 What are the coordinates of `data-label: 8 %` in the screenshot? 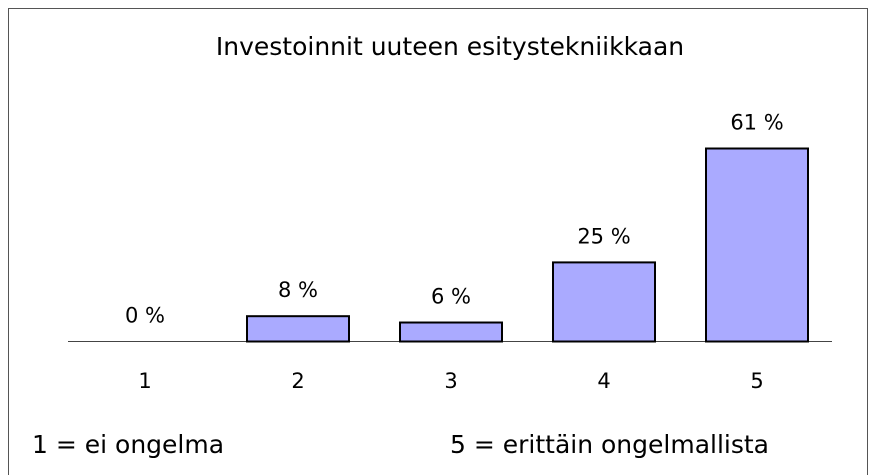 It's located at (298, 290).